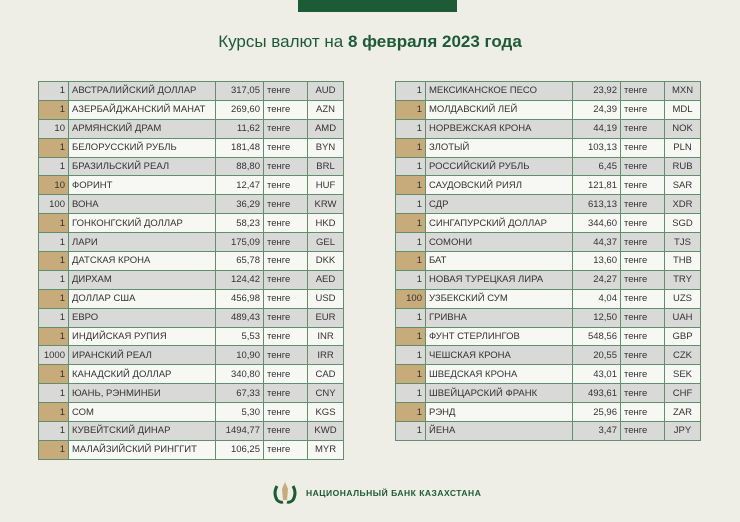 The width and height of the screenshot is (740, 522). What do you see at coordinates (325, 317) in the screenshot?
I see `currency-code-cell: EUR` at bounding box center [325, 317].